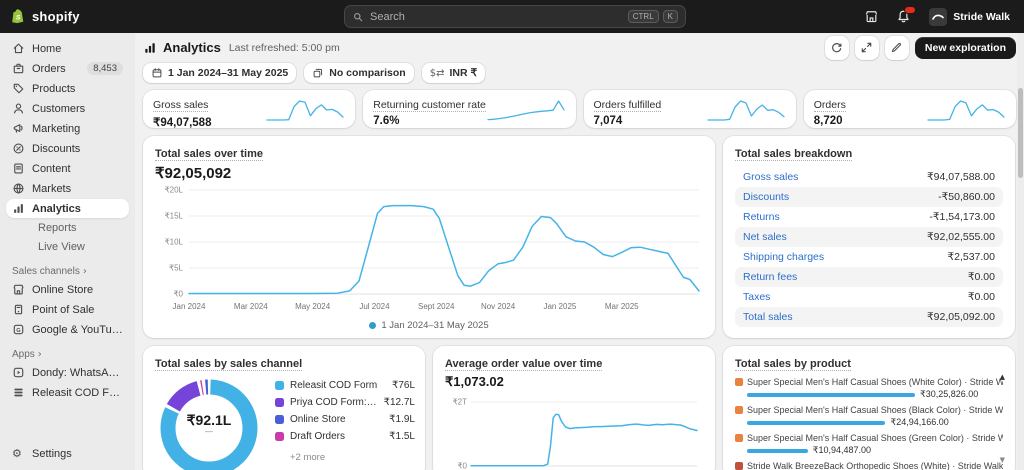 This screenshot has width=1024, height=470. Describe the element at coordinates (627, 105) in the screenshot. I see `metric-label: Orders fulfilled` at that location.